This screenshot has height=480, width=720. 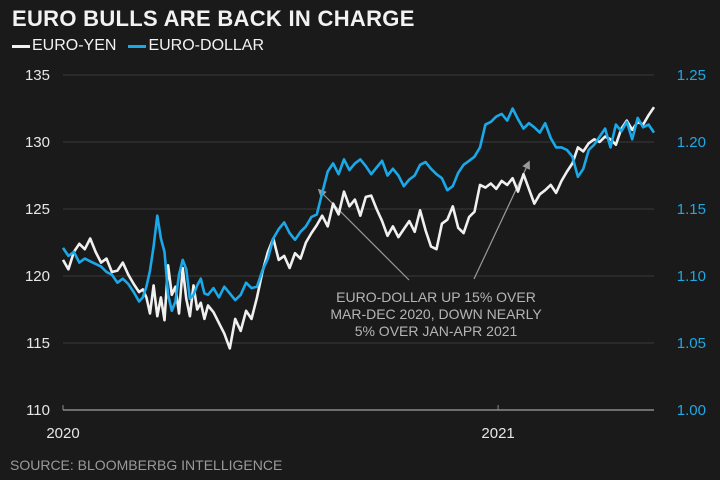 I want to click on right-tick-label: 1.20, so click(x=691, y=142).